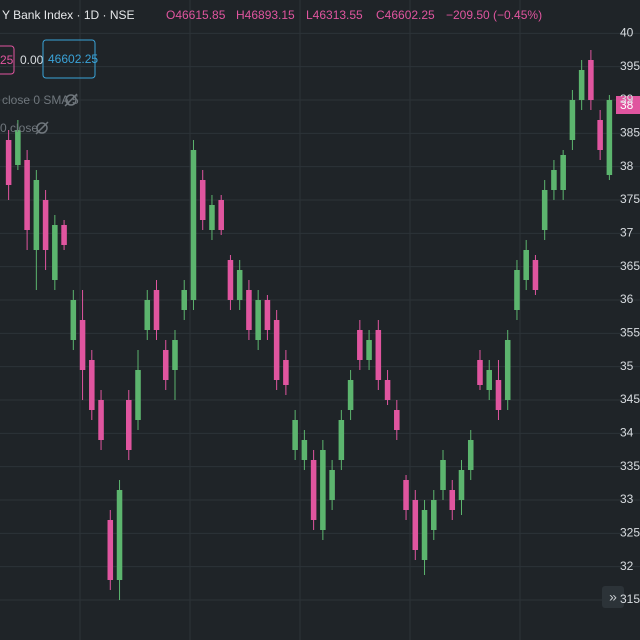  I want to click on open-value: O46615.85, so click(196, 15).